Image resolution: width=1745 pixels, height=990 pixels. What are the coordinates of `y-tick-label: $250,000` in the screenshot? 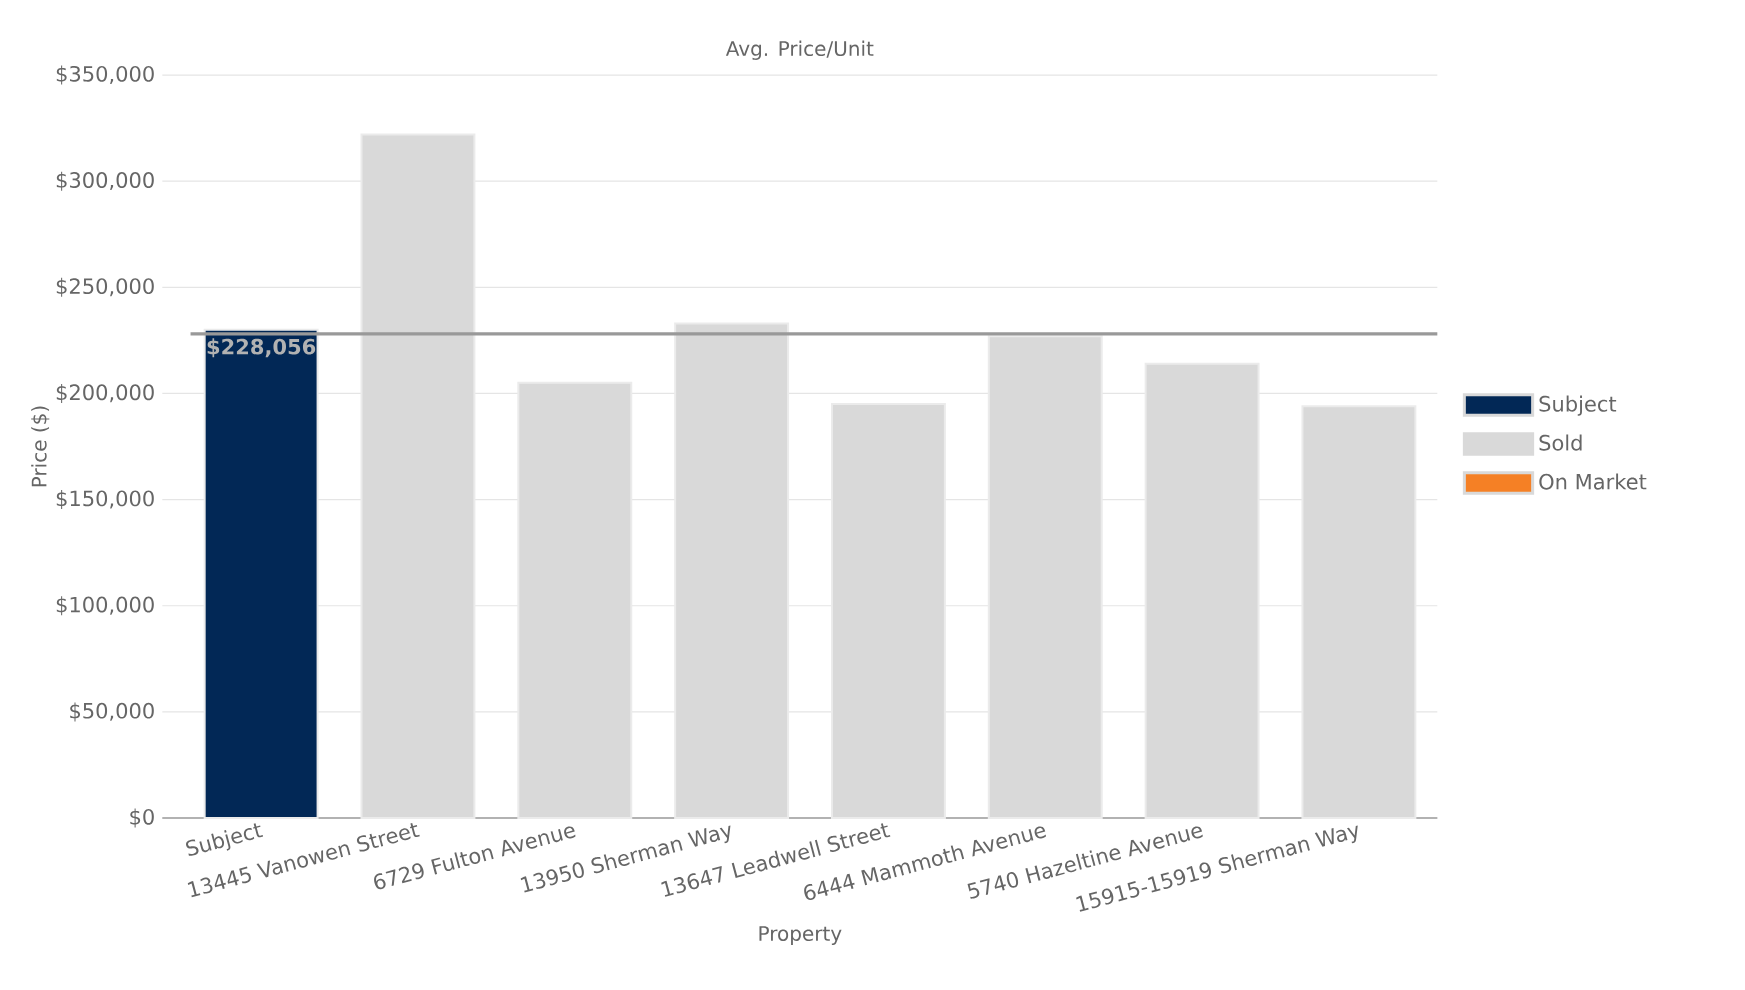 It's located at (105, 287).